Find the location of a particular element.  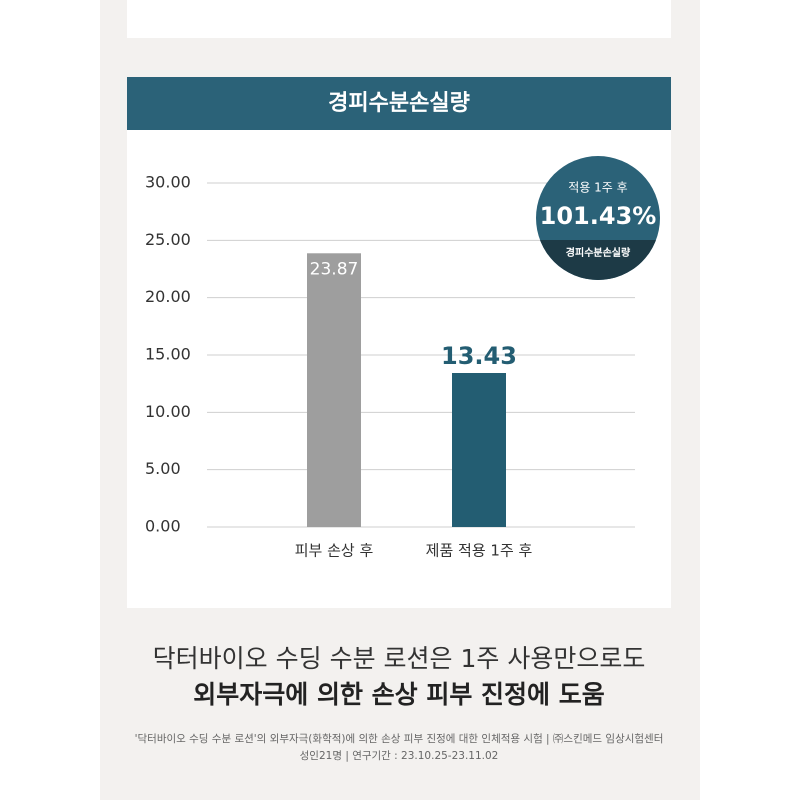

value-label: 23.87 is located at coordinates (334, 269).